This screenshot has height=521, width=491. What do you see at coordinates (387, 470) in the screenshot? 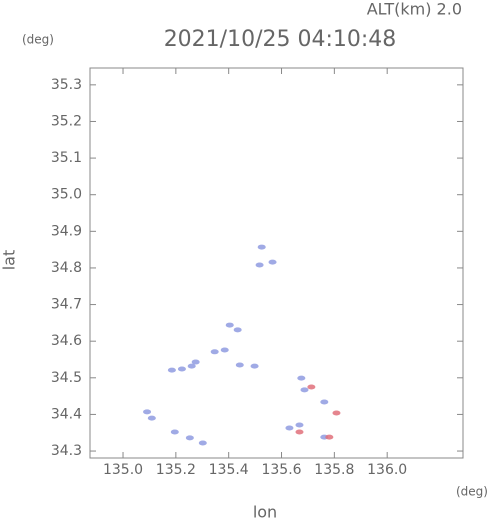
I see `x-tick-label: 136.0` at bounding box center [387, 470].